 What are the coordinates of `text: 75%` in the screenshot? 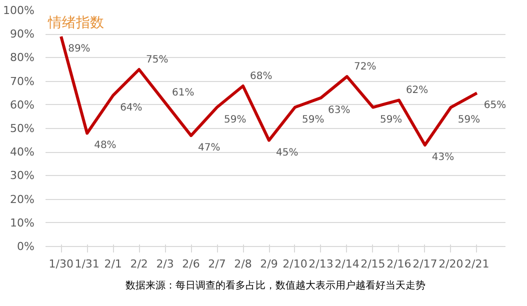 It's located at (157, 60).